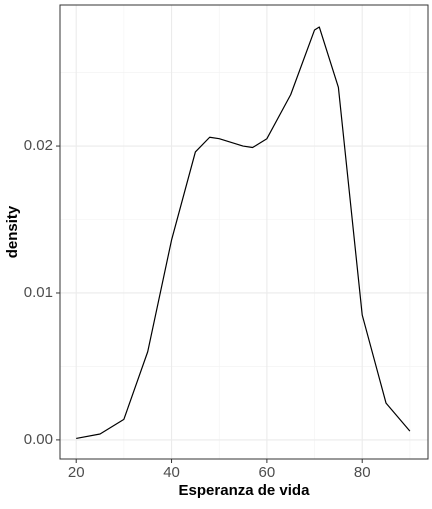 The image size is (432, 509). What do you see at coordinates (12, 231) in the screenshot?
I see `y-axis-label: density` at bounding box center [12, 231].